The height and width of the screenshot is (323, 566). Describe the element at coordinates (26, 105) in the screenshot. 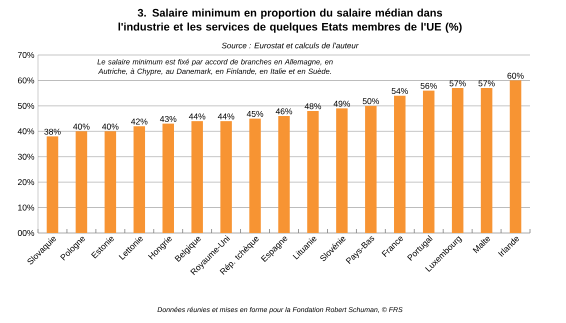

I see `y-tick-label: 50%` at that location.